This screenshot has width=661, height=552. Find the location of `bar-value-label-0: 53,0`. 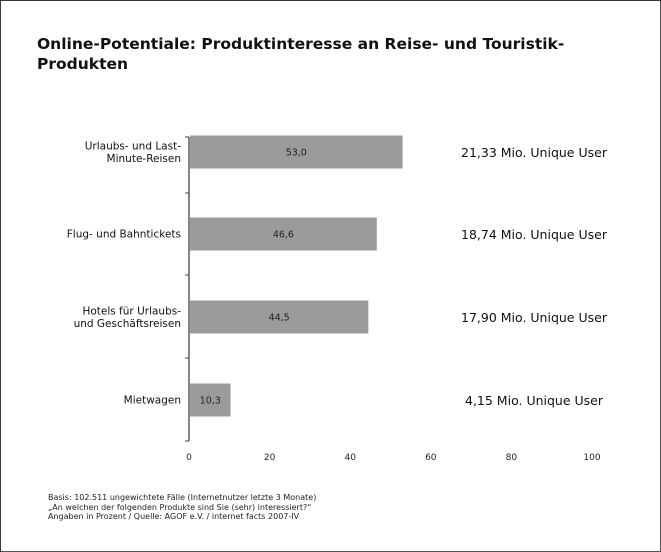

bar-value-label-0: 53,0 is located at coordinates (296, 153).